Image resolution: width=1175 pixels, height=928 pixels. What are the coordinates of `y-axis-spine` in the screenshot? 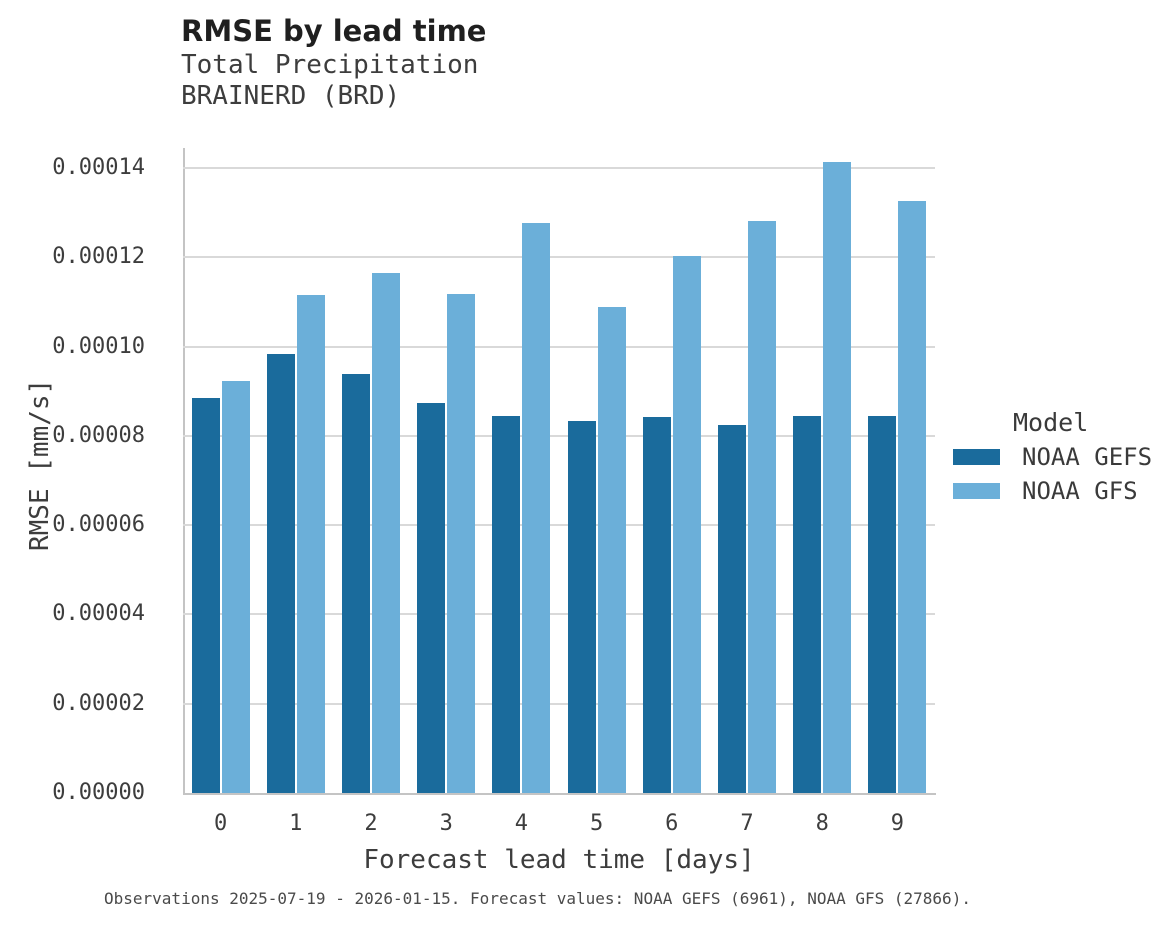 It's located at (184, 471).